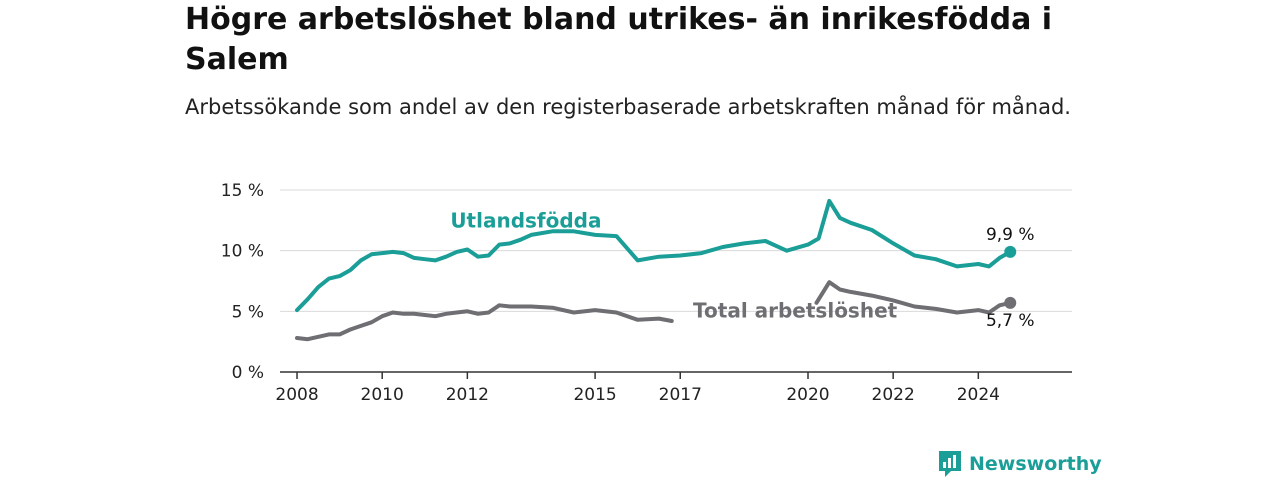 Image resolution: width=1280 pixels, height=480 pixels. I want to click on x-axis: 2008 2010 2012 2015 2017 2020 2022 2024, so click(673, 388).